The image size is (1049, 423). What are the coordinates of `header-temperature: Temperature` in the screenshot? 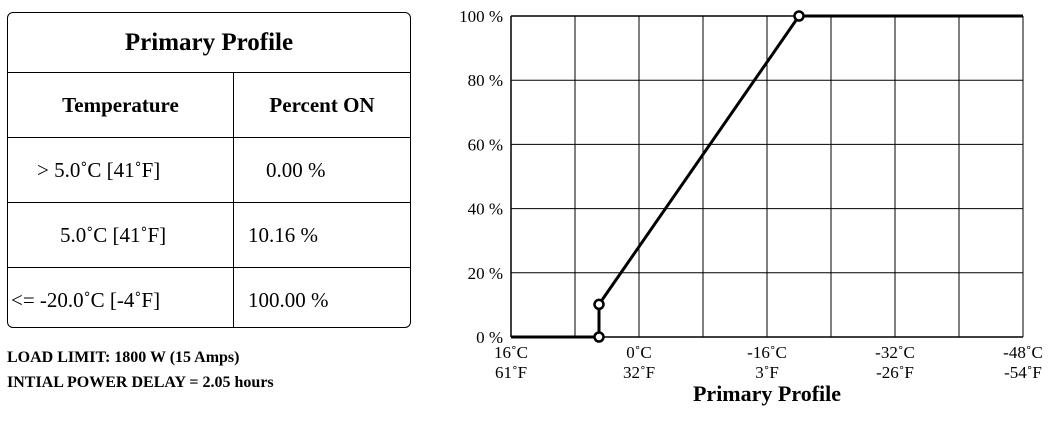 It's located at (121, 105).